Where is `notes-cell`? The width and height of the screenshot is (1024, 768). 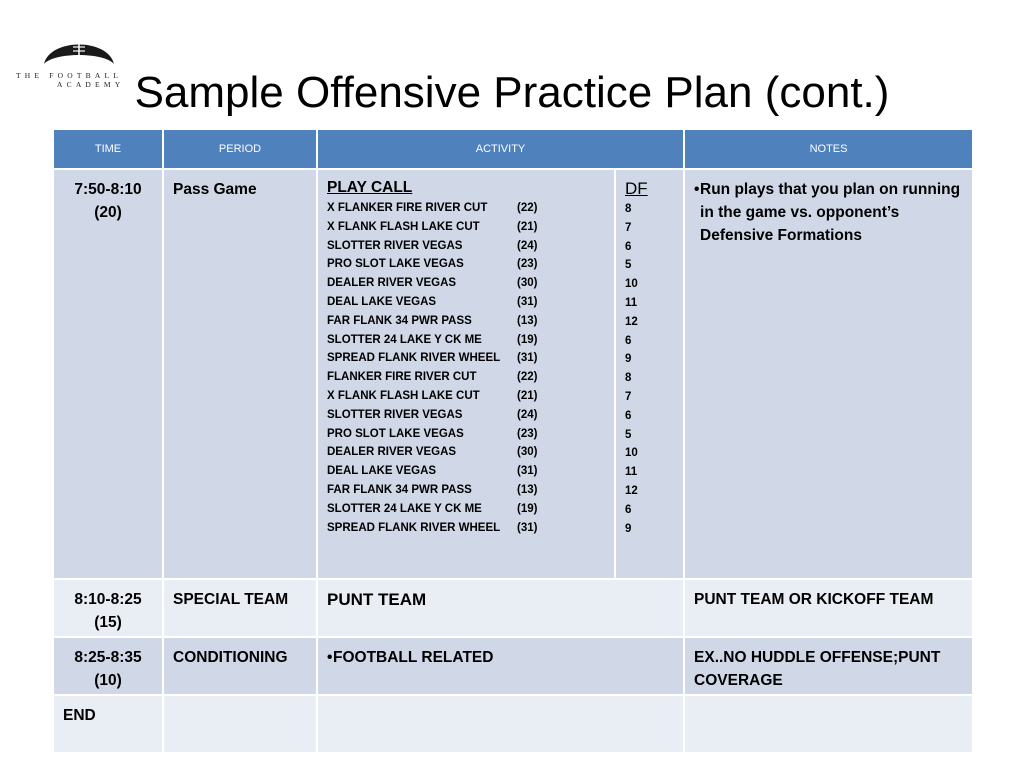 notes-cell is located at coordinates (829, 724).